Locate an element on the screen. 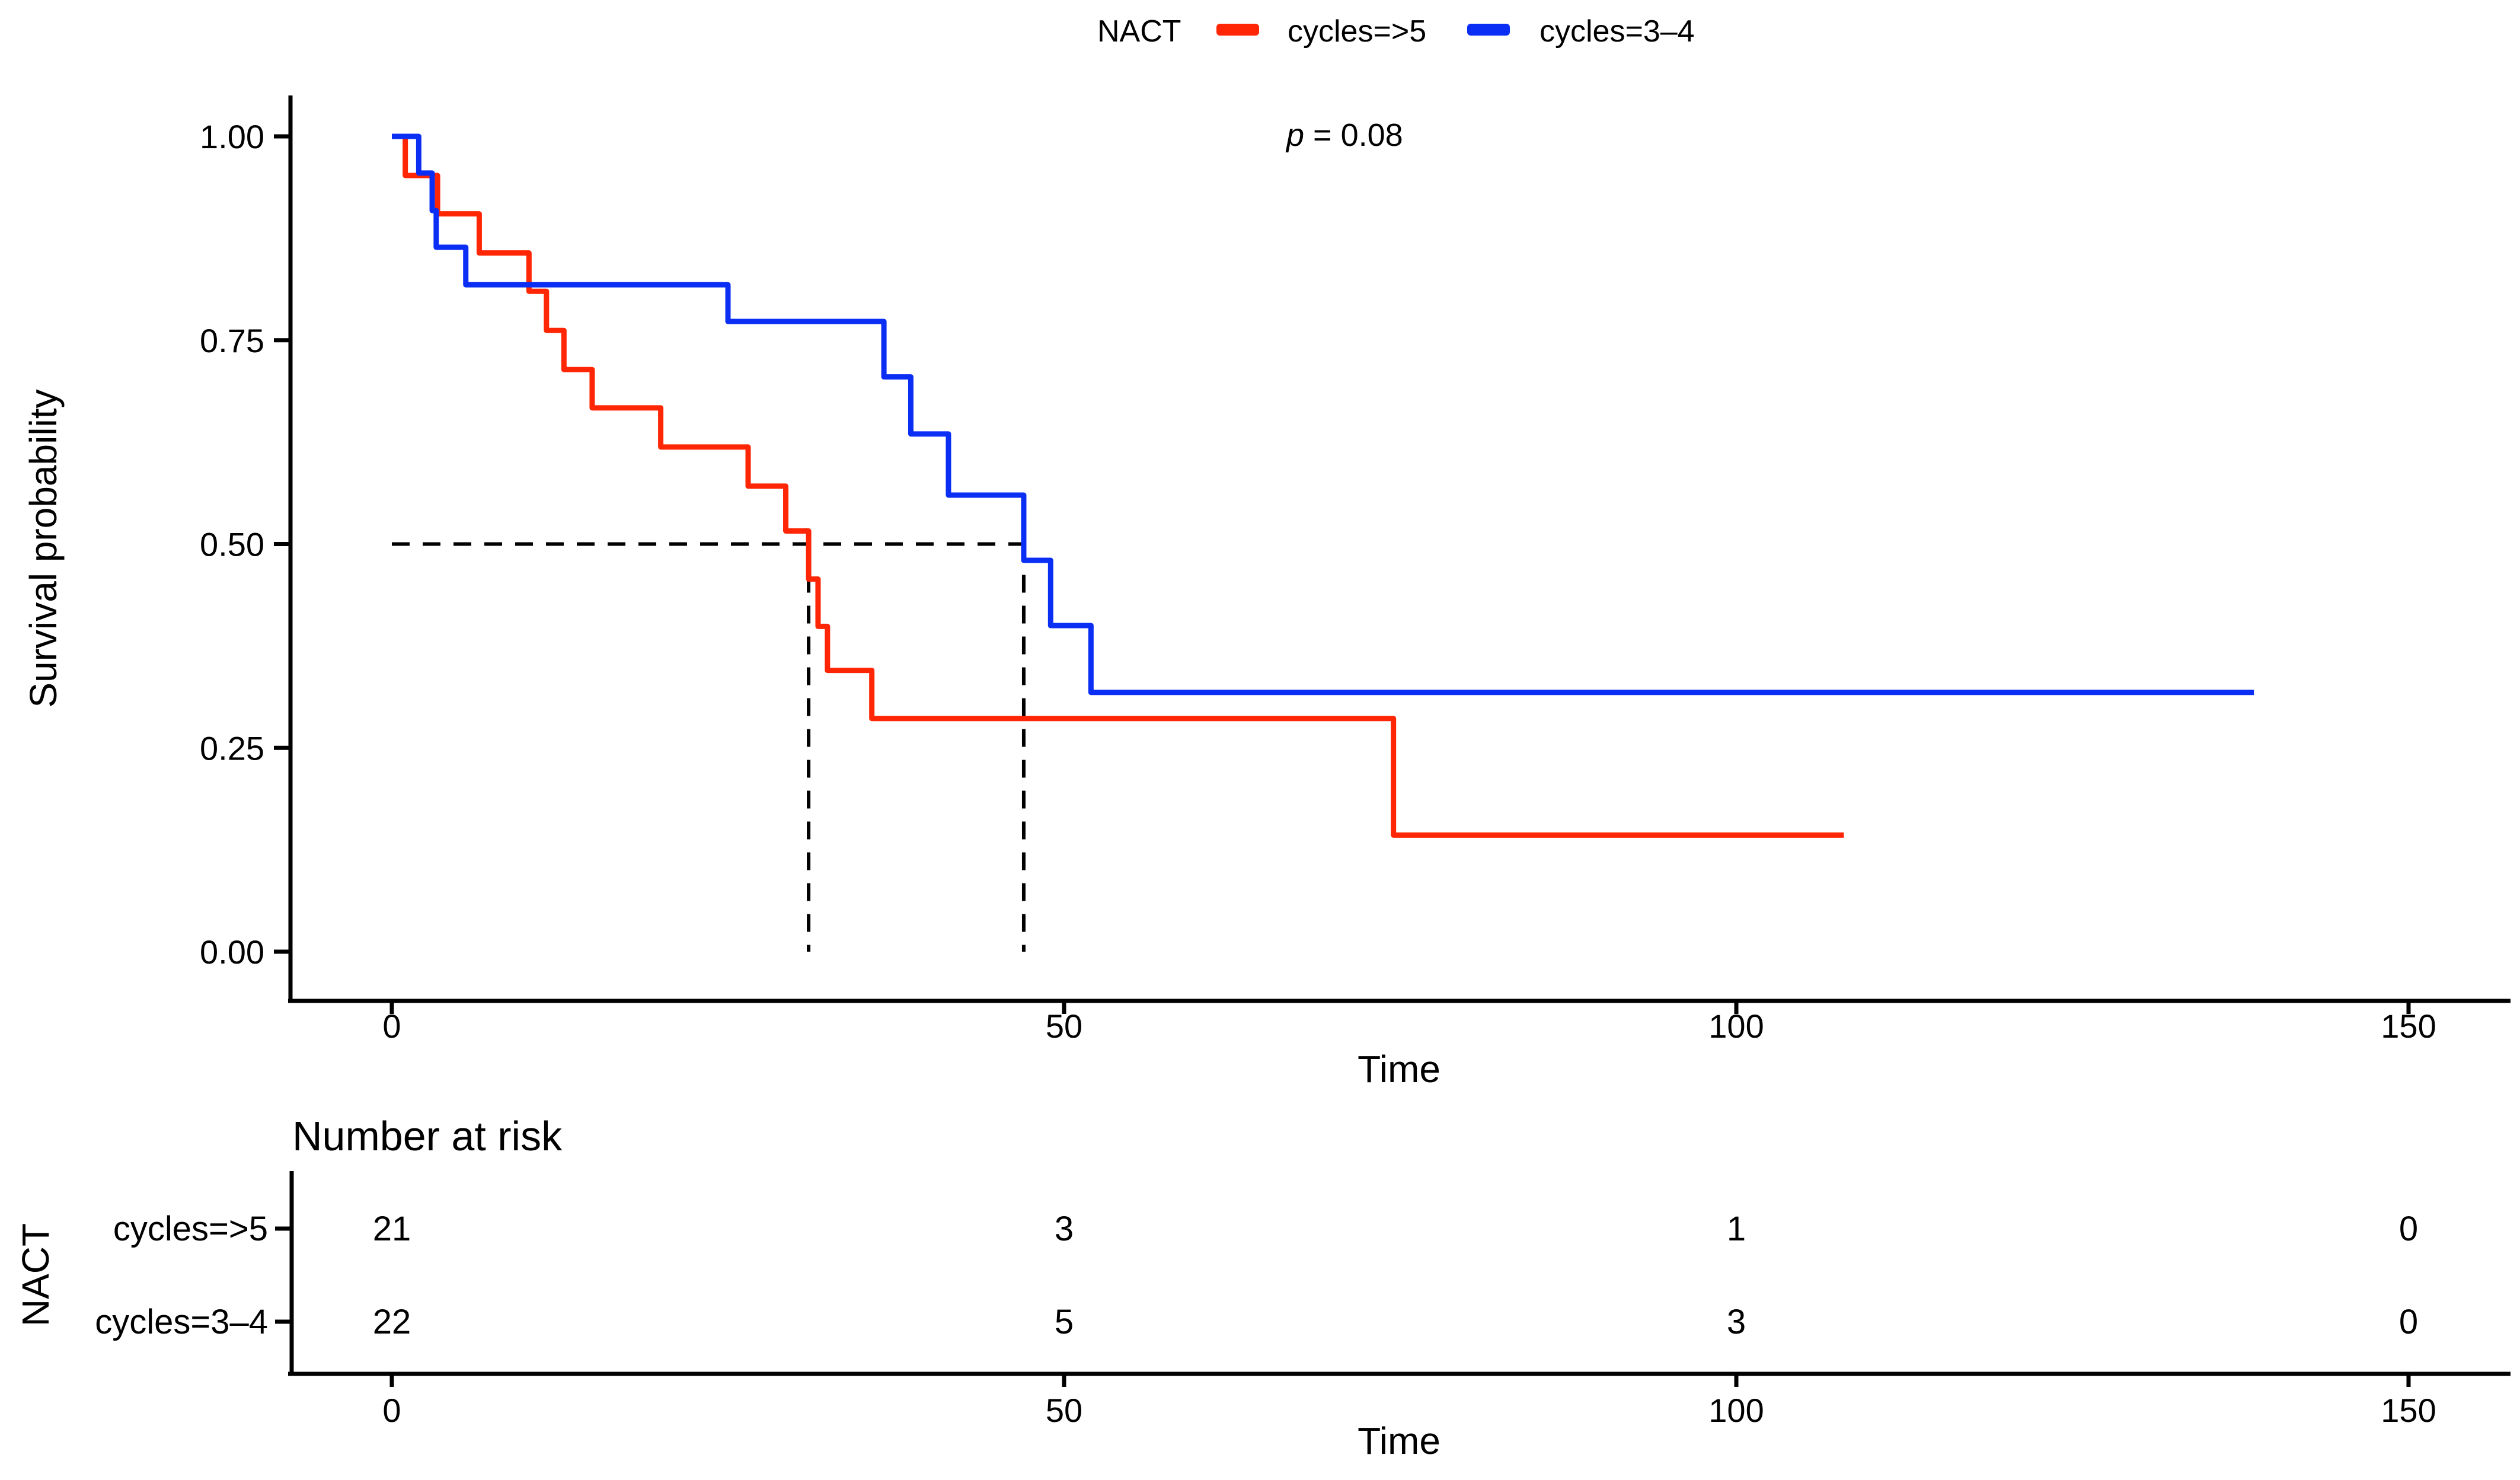 The width and height of the screenshot is (2520, 1480). risk-row-label-cycles5: cycles=>5 is located at coordinates (190, 1229).